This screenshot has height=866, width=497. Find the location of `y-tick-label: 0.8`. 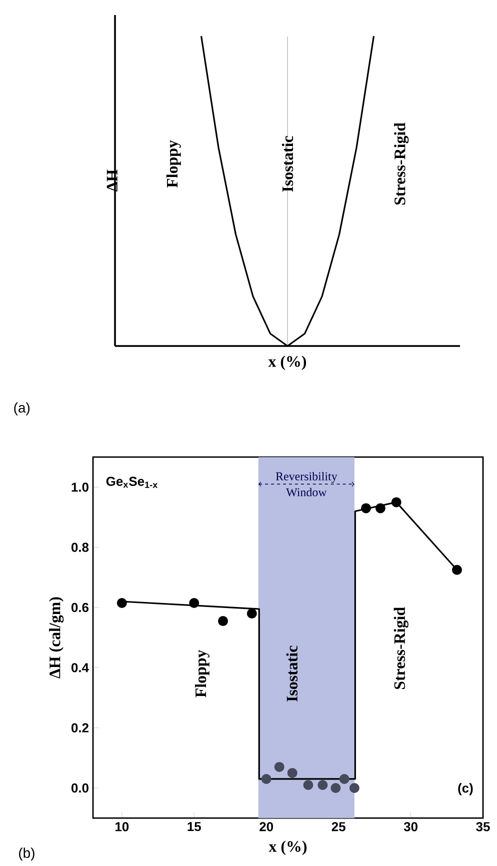

y-tick-label: 0.8 is located at coordinates (80, 547).